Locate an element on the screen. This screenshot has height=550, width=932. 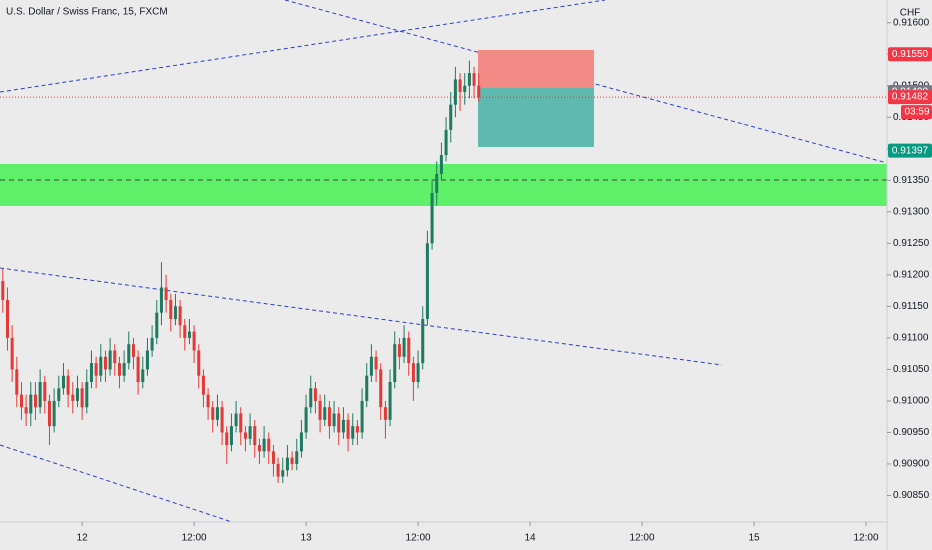
x-tick-label: 13 is located at coordinates (307, 538).